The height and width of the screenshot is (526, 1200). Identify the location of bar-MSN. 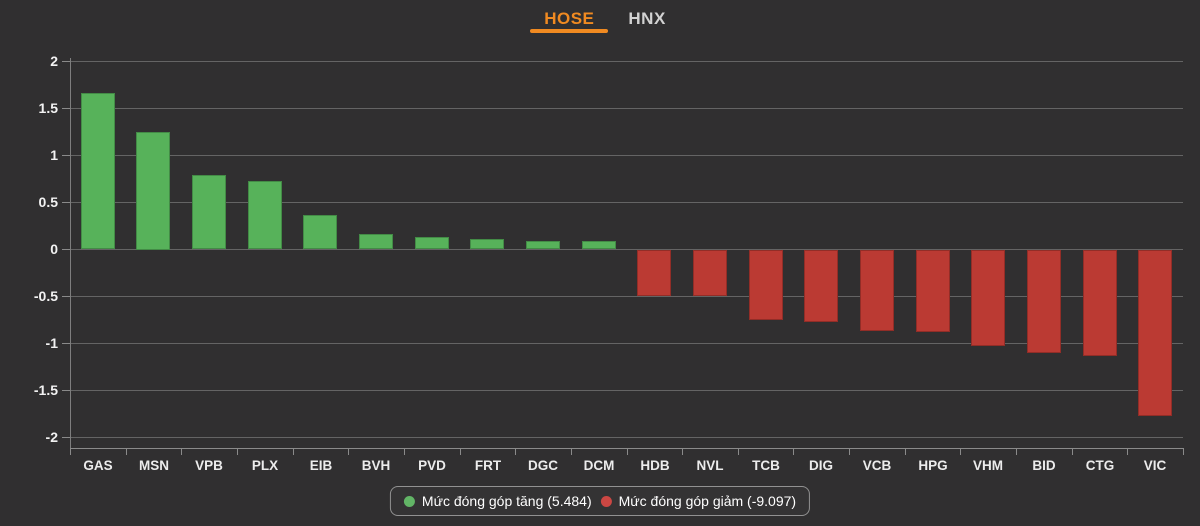
(153, 191).